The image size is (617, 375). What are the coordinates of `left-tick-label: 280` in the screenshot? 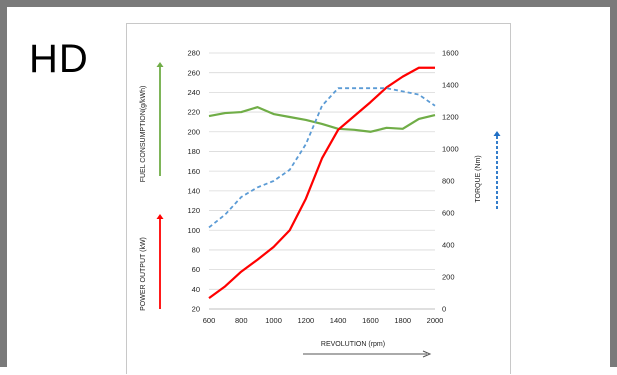 It's located at (193, 53).